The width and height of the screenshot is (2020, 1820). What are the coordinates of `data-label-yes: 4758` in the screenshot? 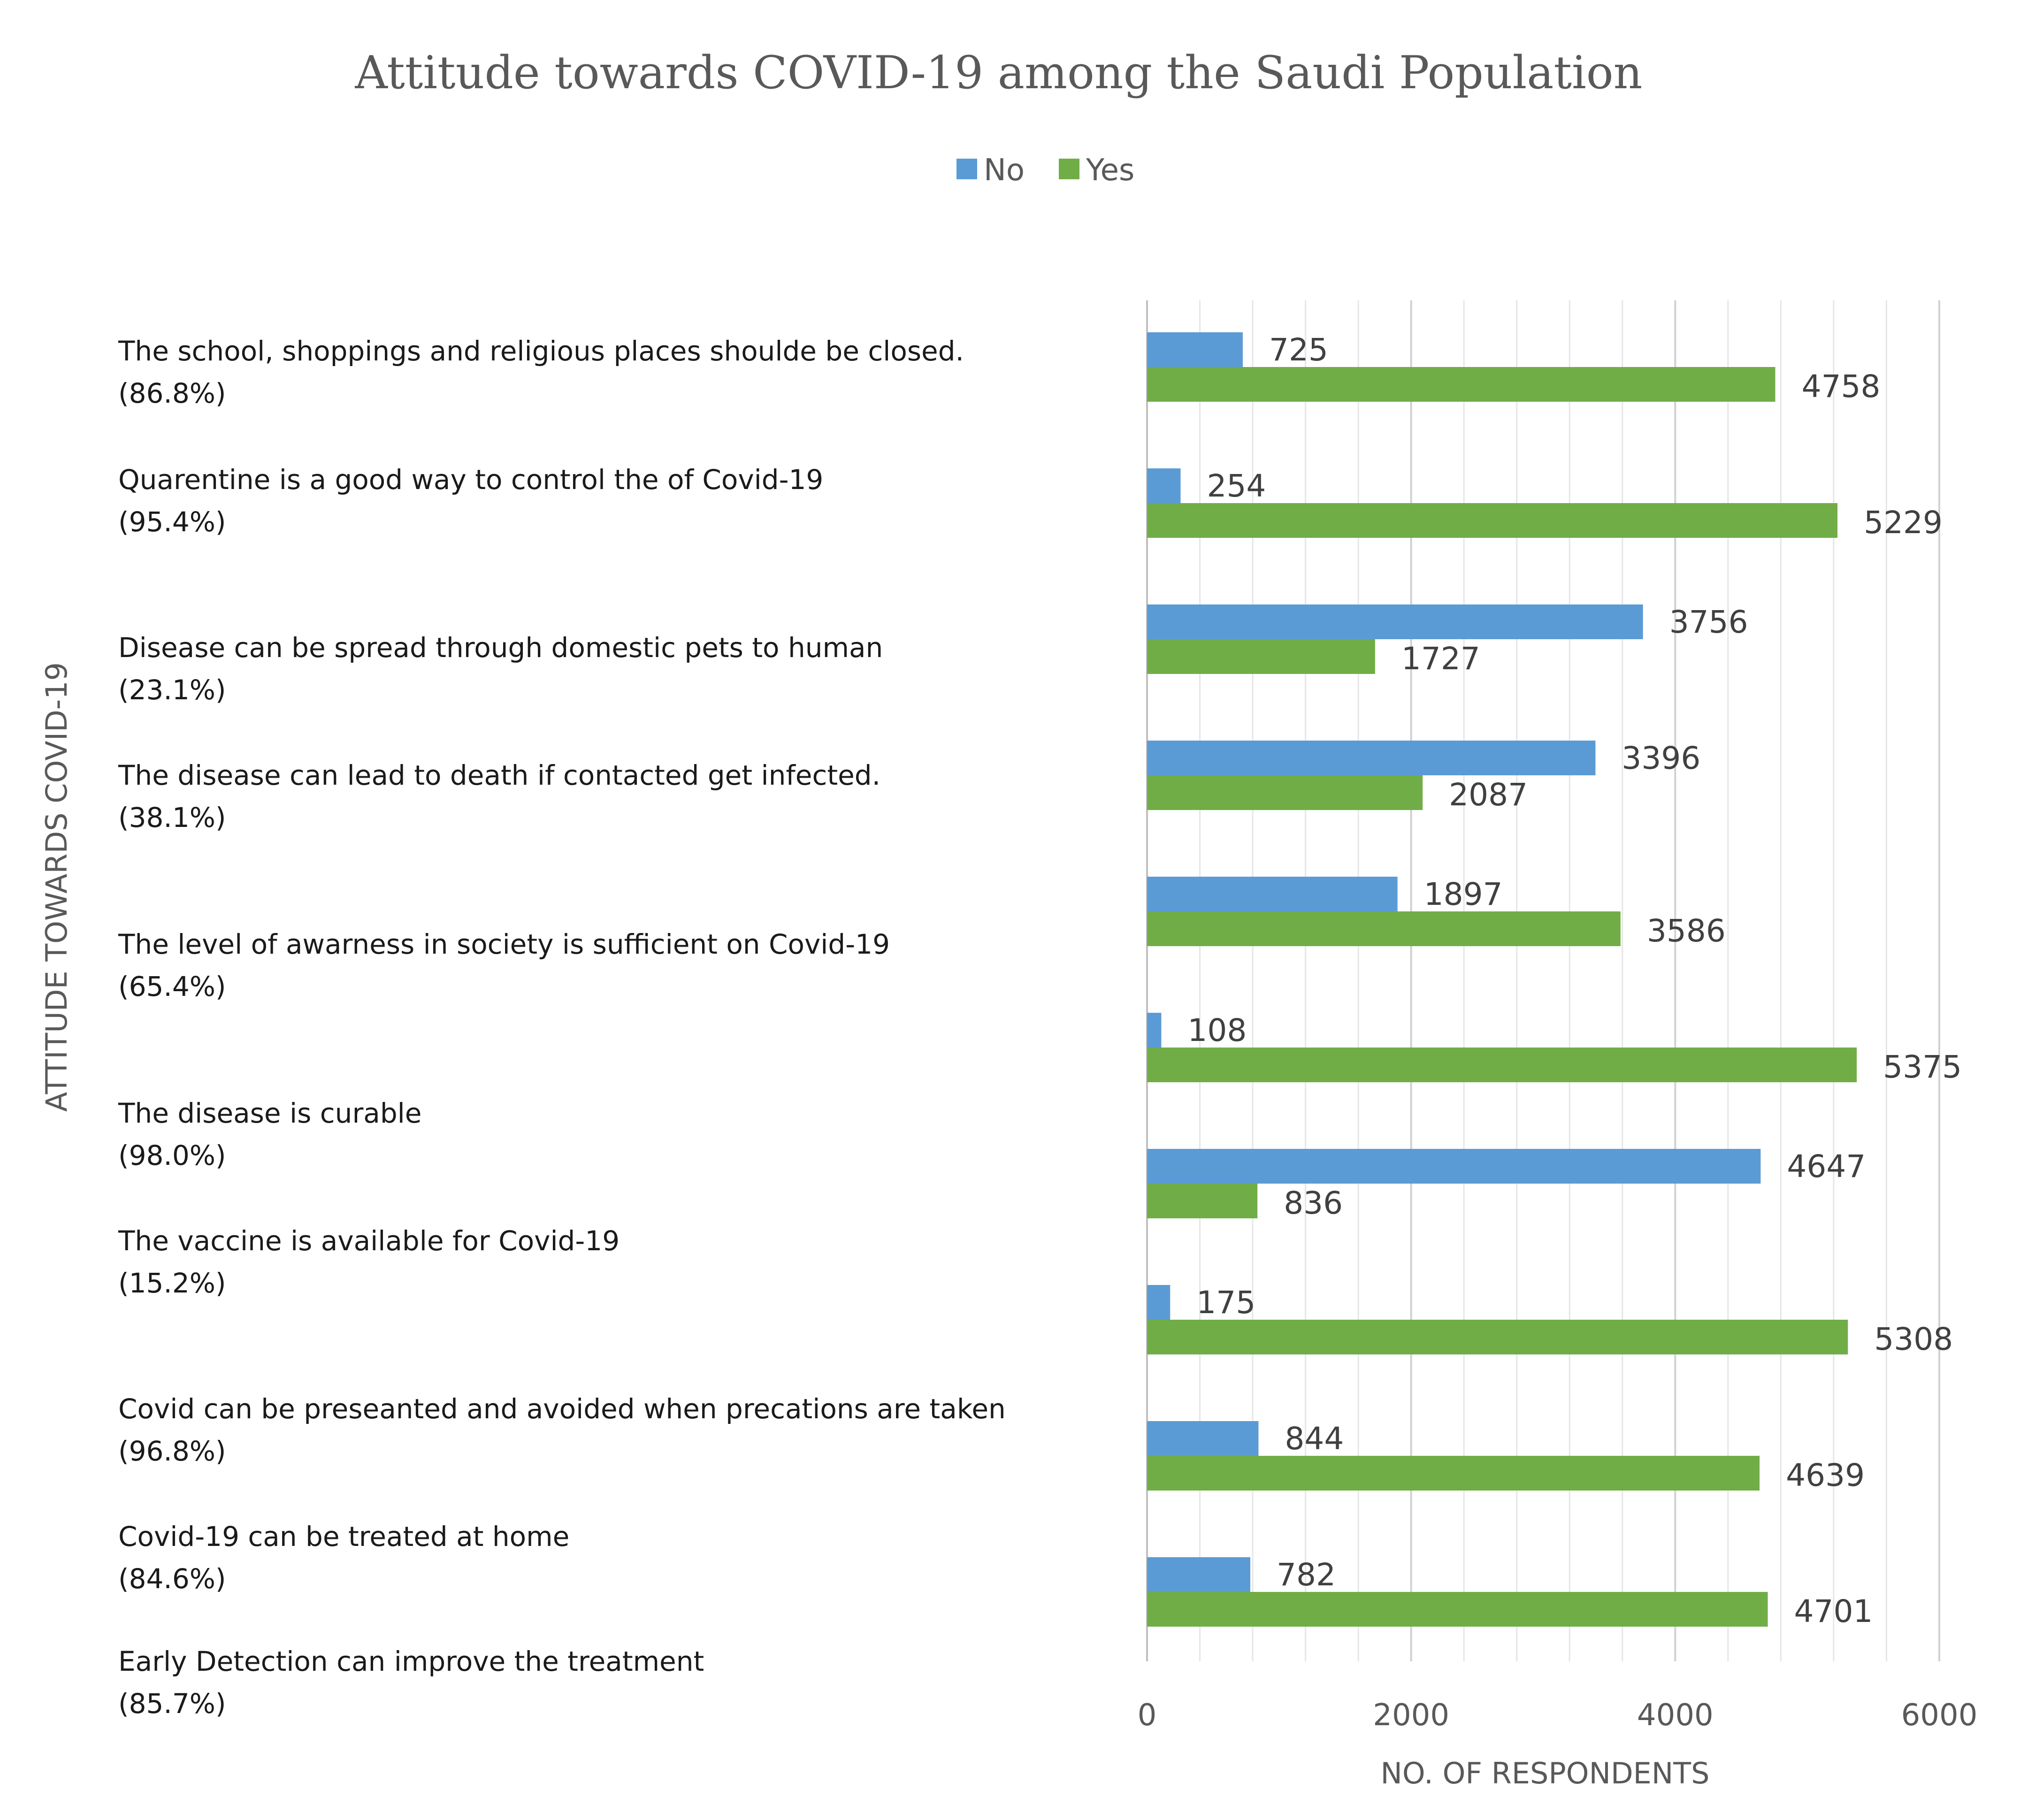 It's located at (1841, 386).